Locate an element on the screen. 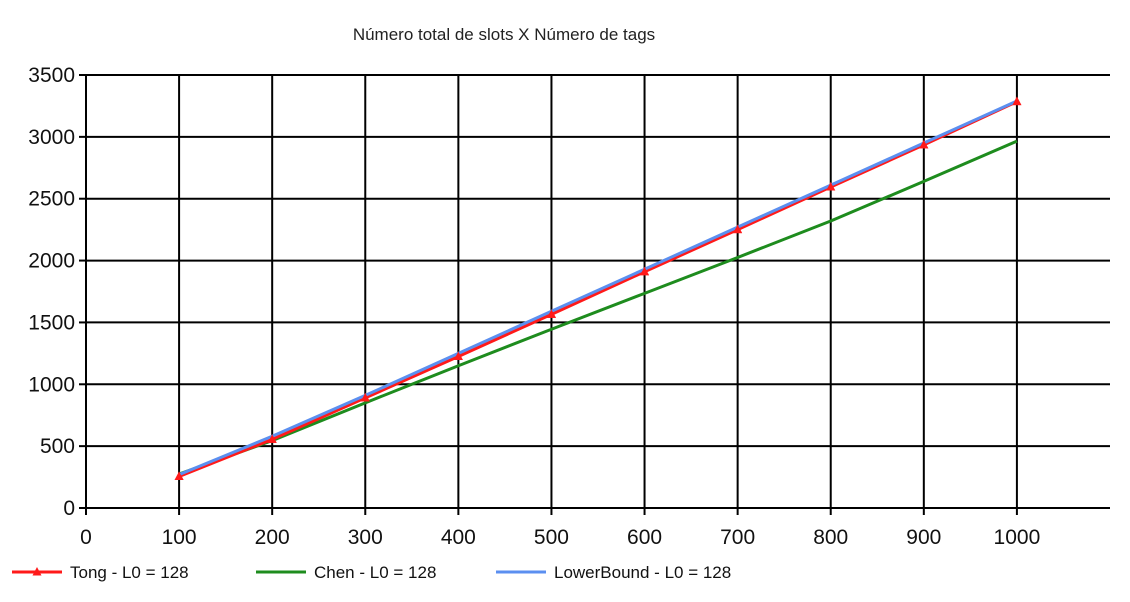 The height and width of the screenshot is (602, 1130). y-tick-label: 0 is located at coordinates (69, 508).